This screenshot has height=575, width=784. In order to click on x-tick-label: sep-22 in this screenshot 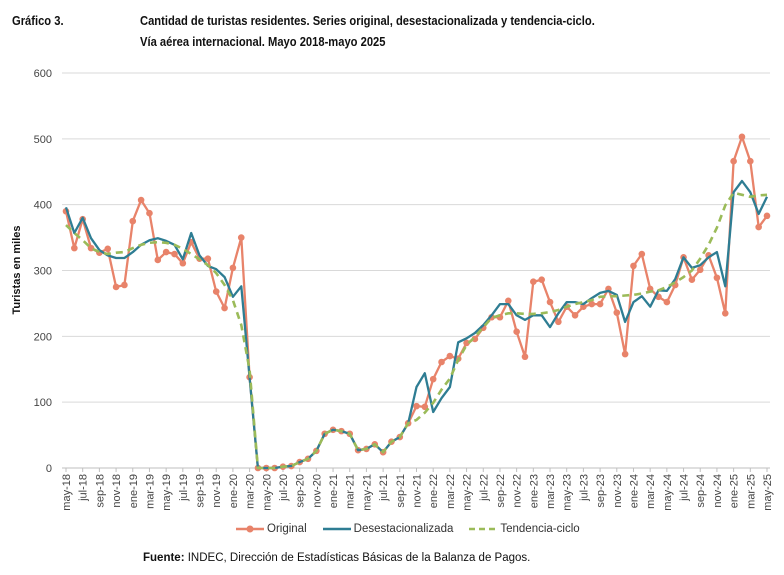, I will do `click(501, 491)`.